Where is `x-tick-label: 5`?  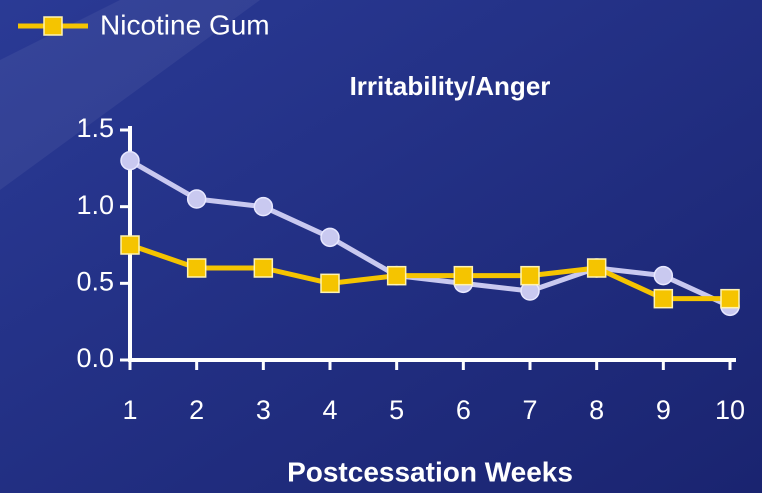
x-tick-label: 5 is located at coordinates (396, 410).